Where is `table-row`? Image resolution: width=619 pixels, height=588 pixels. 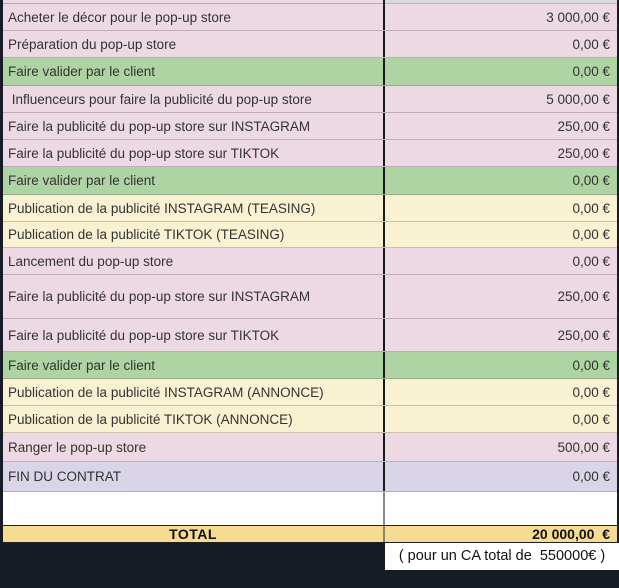
table-row is located at coordinates (310, 508).